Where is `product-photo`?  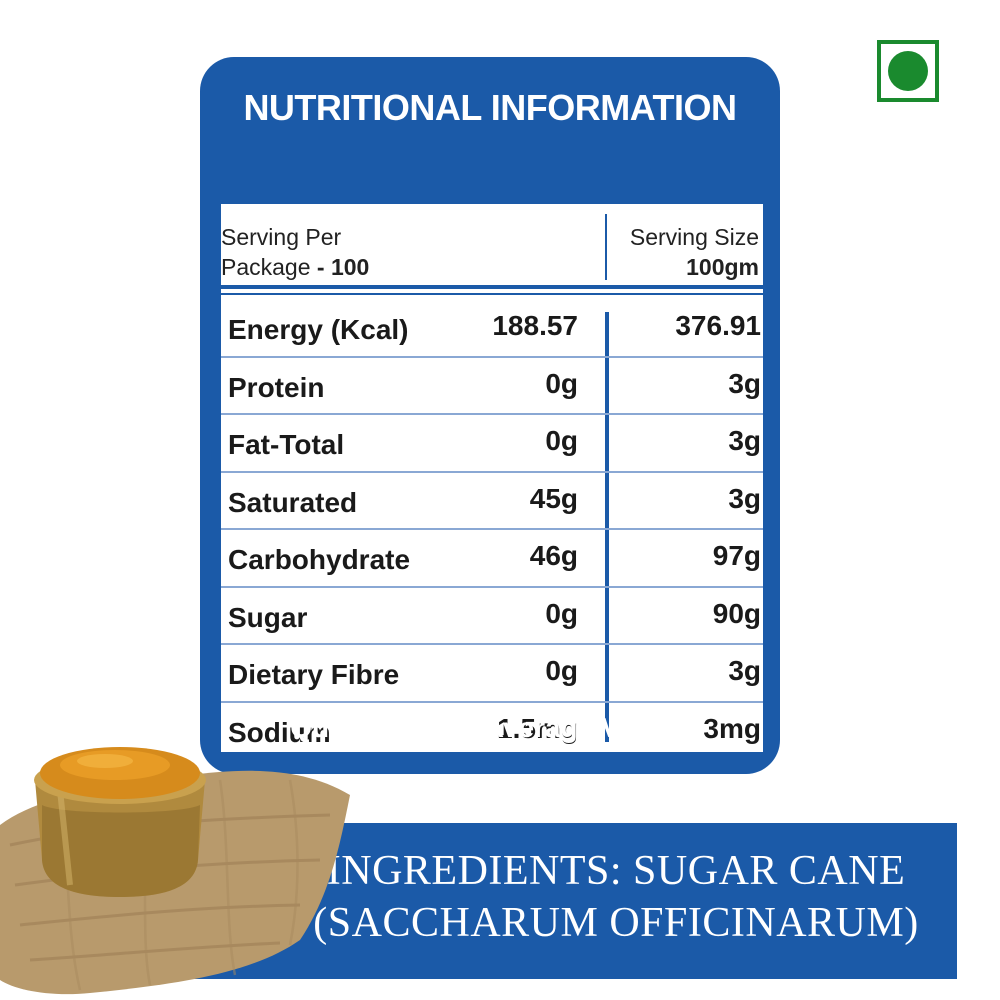 product-photo is located at coordinates (175, 871).